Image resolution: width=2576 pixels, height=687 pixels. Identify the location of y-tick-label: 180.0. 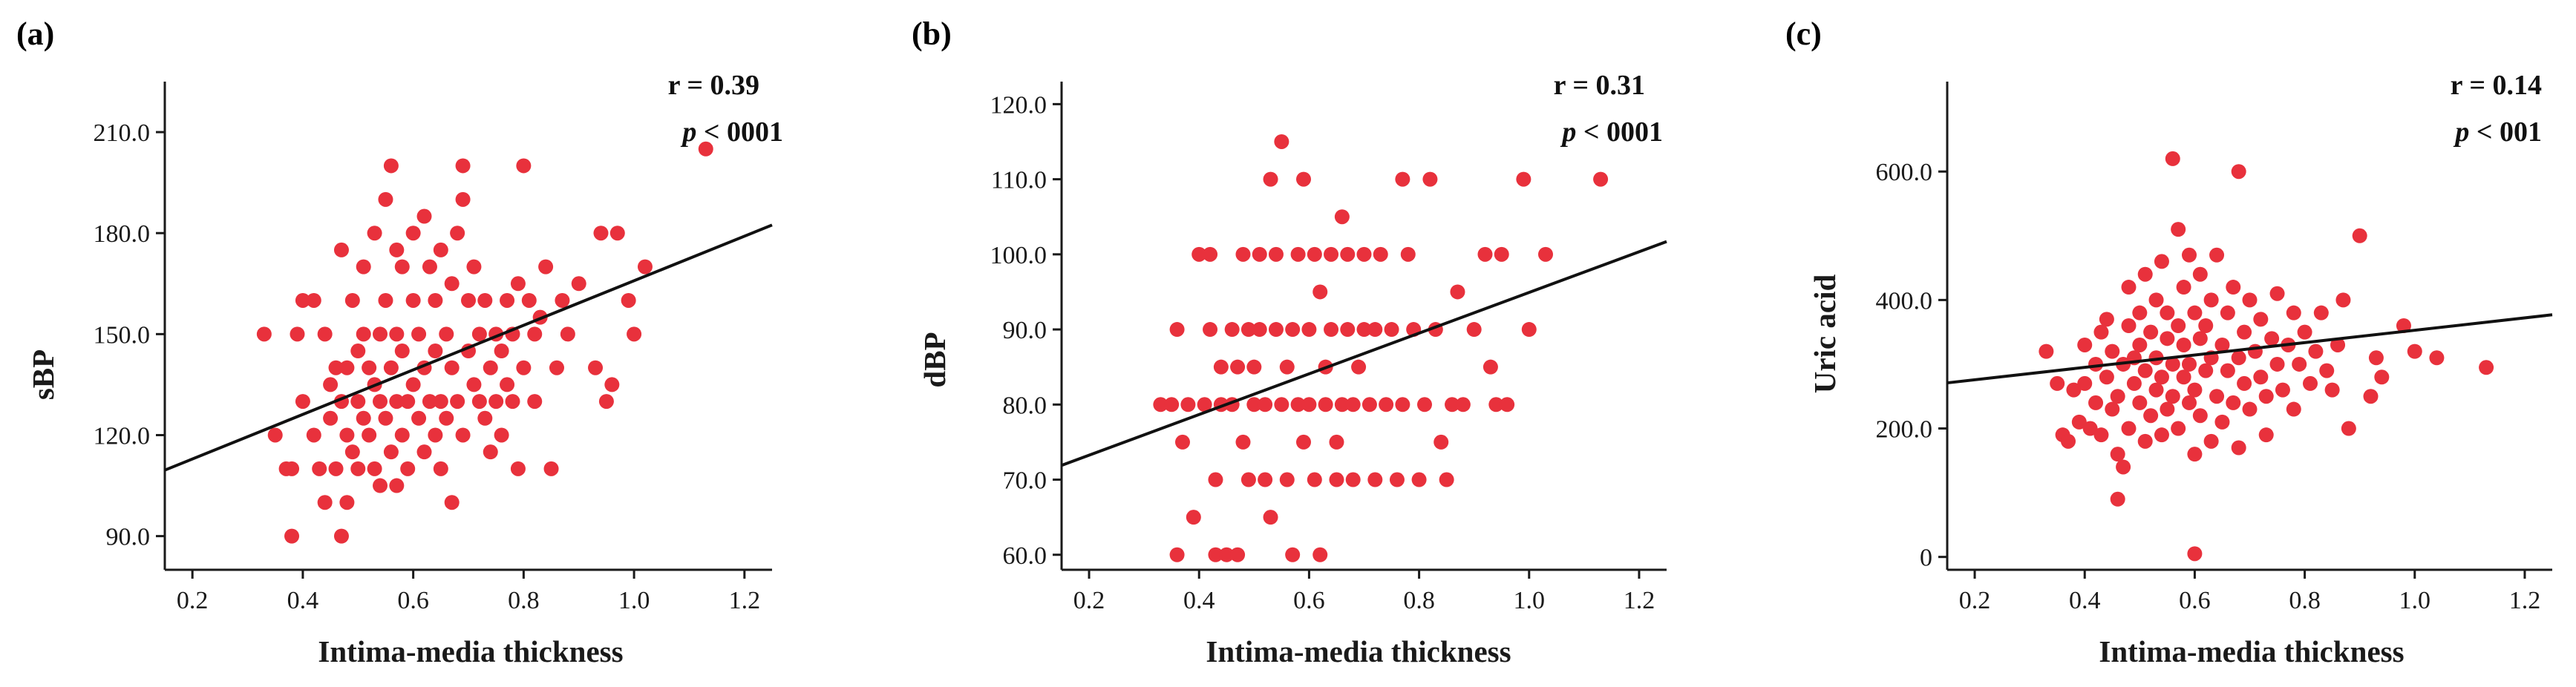
(123, 234).